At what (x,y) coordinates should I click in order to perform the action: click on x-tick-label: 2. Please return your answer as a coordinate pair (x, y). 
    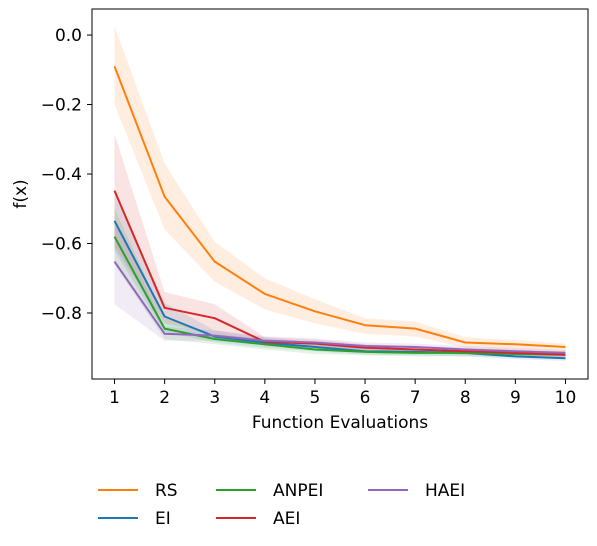
    Looking at the image, I should click on (164, 398).